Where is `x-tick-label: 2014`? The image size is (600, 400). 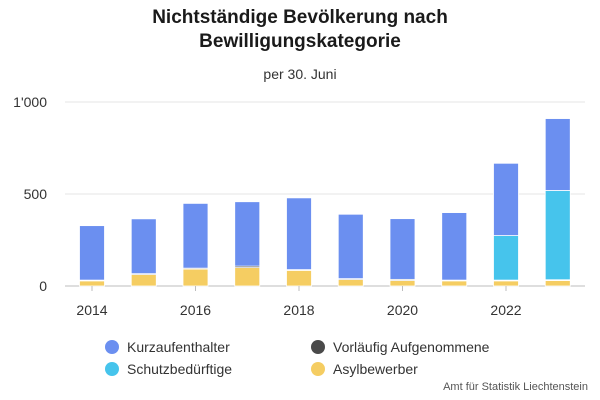 x-tick-label: 2014 is located at coordinates (91, 310).